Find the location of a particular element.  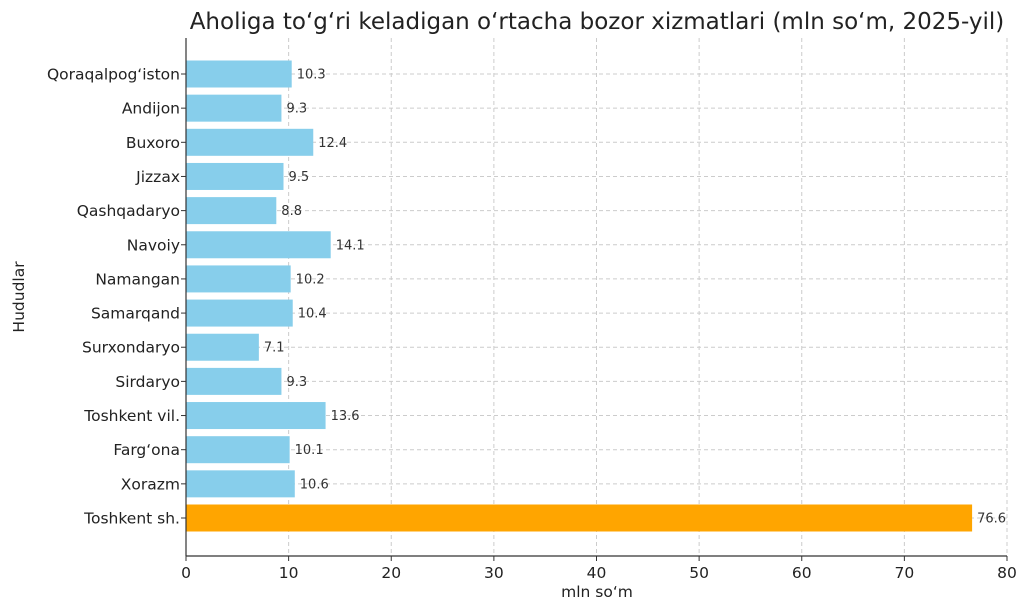

category-label: Andijon is located at coordinates (151, 109).